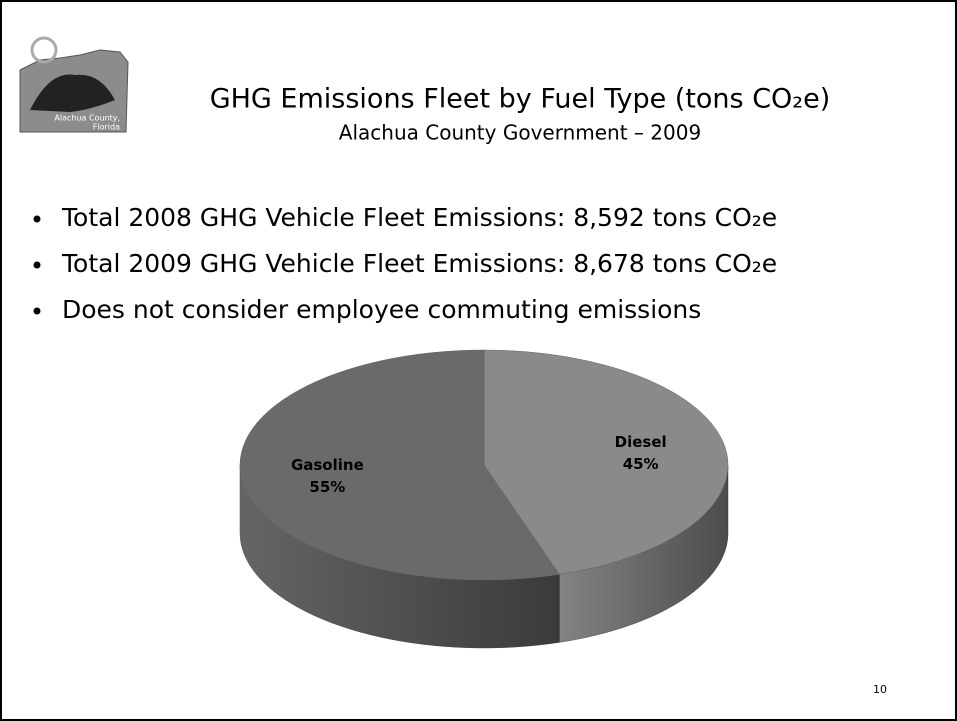  What do you see at coordinates (106, 127) in the screenshot?
I see `logo-text: Florida` at bounding box center [106, 127].